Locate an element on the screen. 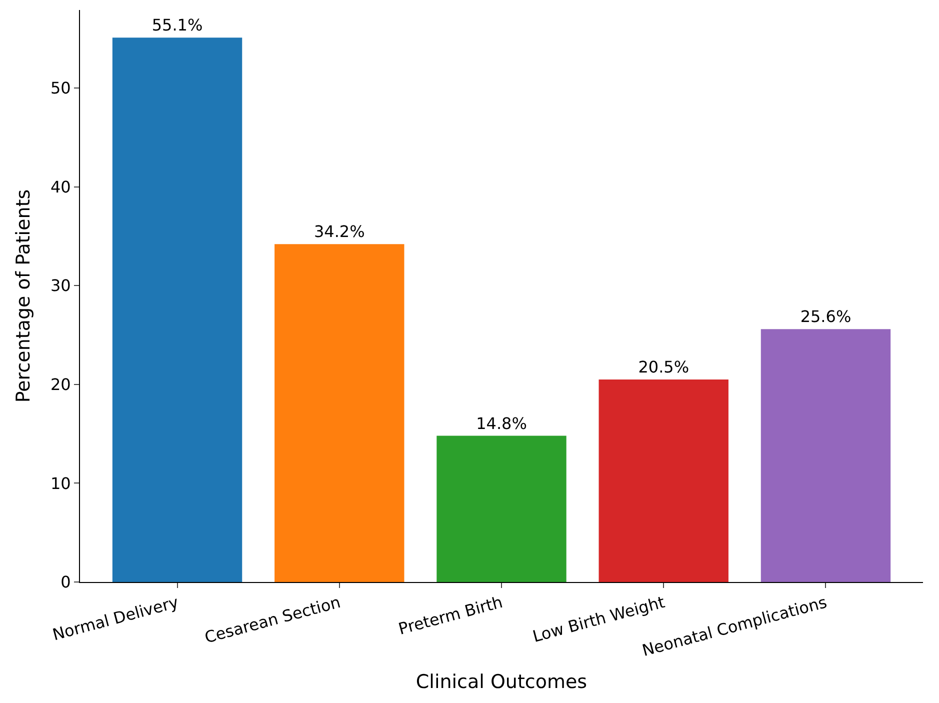 This screenshot has width=939, height=703. y-tick-label: 30 is located at coordinates (60, 286).